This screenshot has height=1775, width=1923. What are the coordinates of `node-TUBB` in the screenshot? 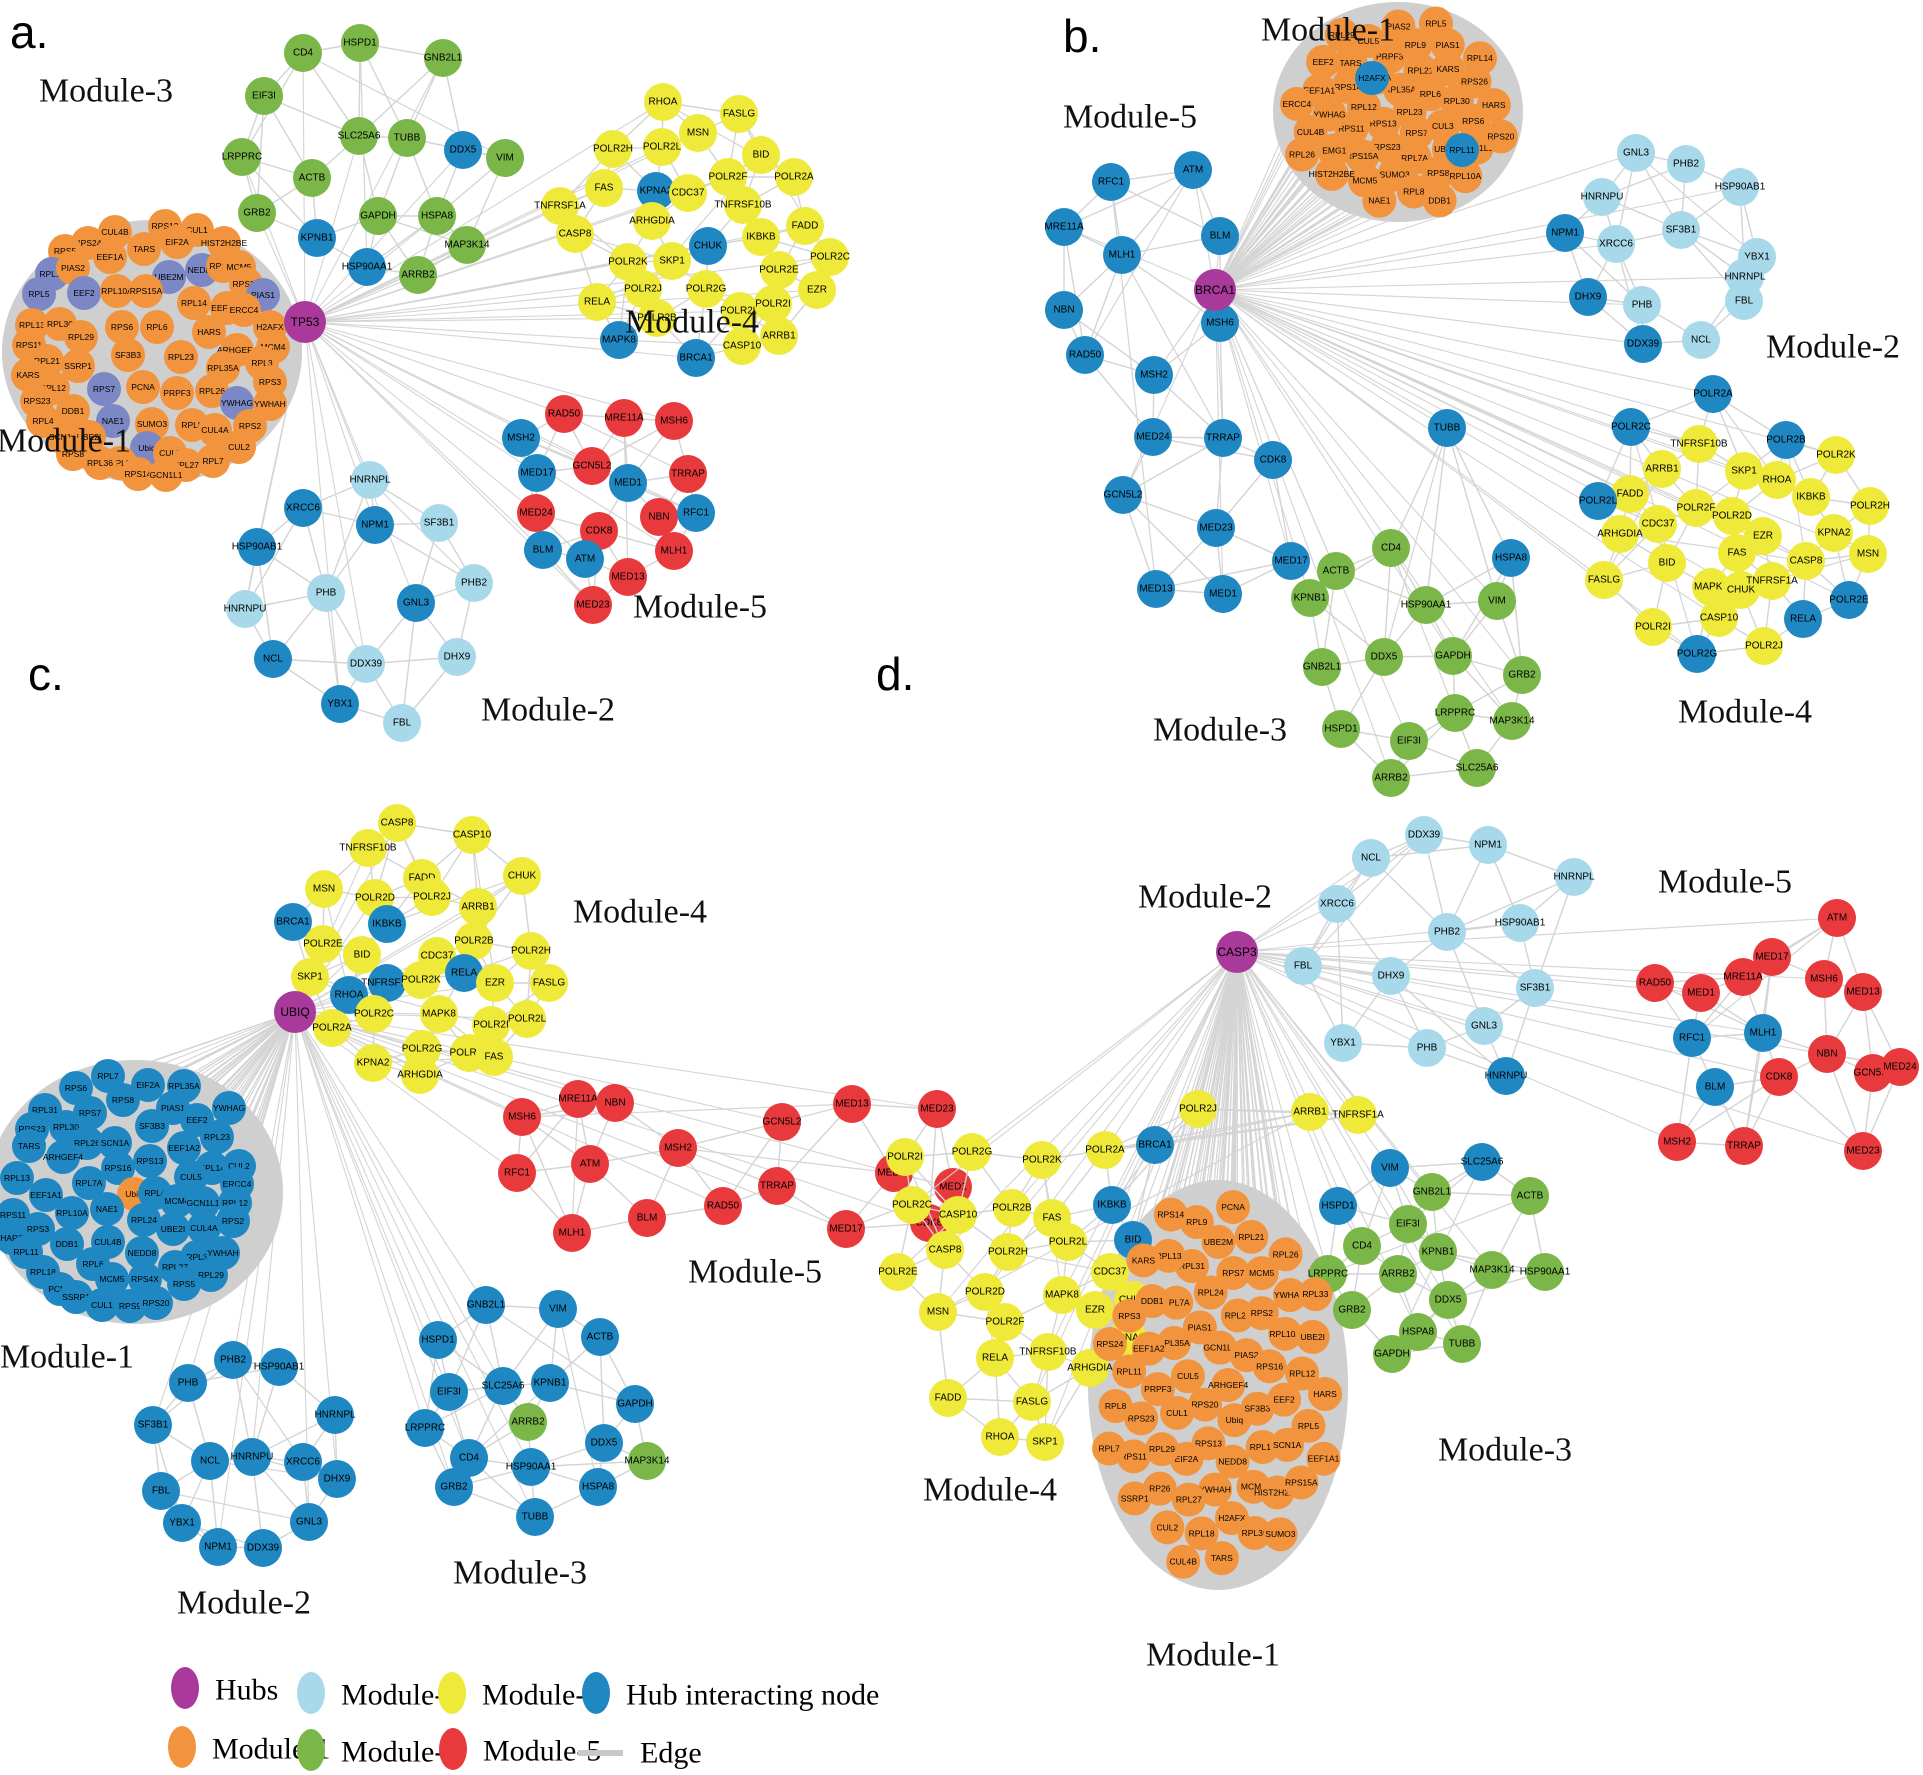 It's located at (407, 138).